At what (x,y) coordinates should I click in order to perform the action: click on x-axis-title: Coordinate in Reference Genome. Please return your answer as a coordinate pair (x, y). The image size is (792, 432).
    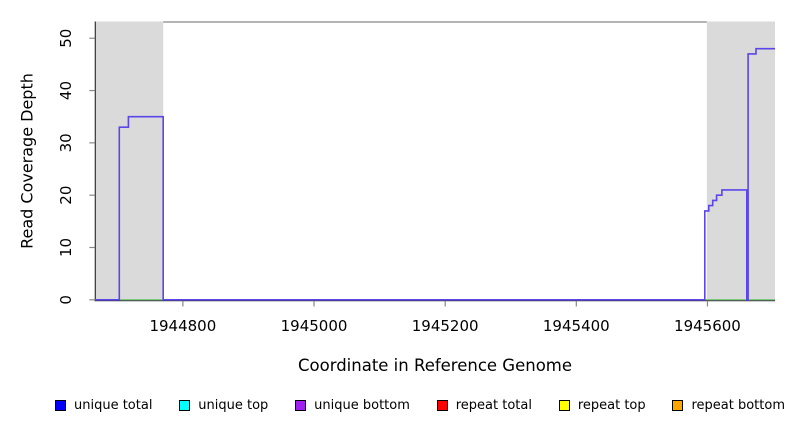
    Looking at the image, I should click on (435, 365).